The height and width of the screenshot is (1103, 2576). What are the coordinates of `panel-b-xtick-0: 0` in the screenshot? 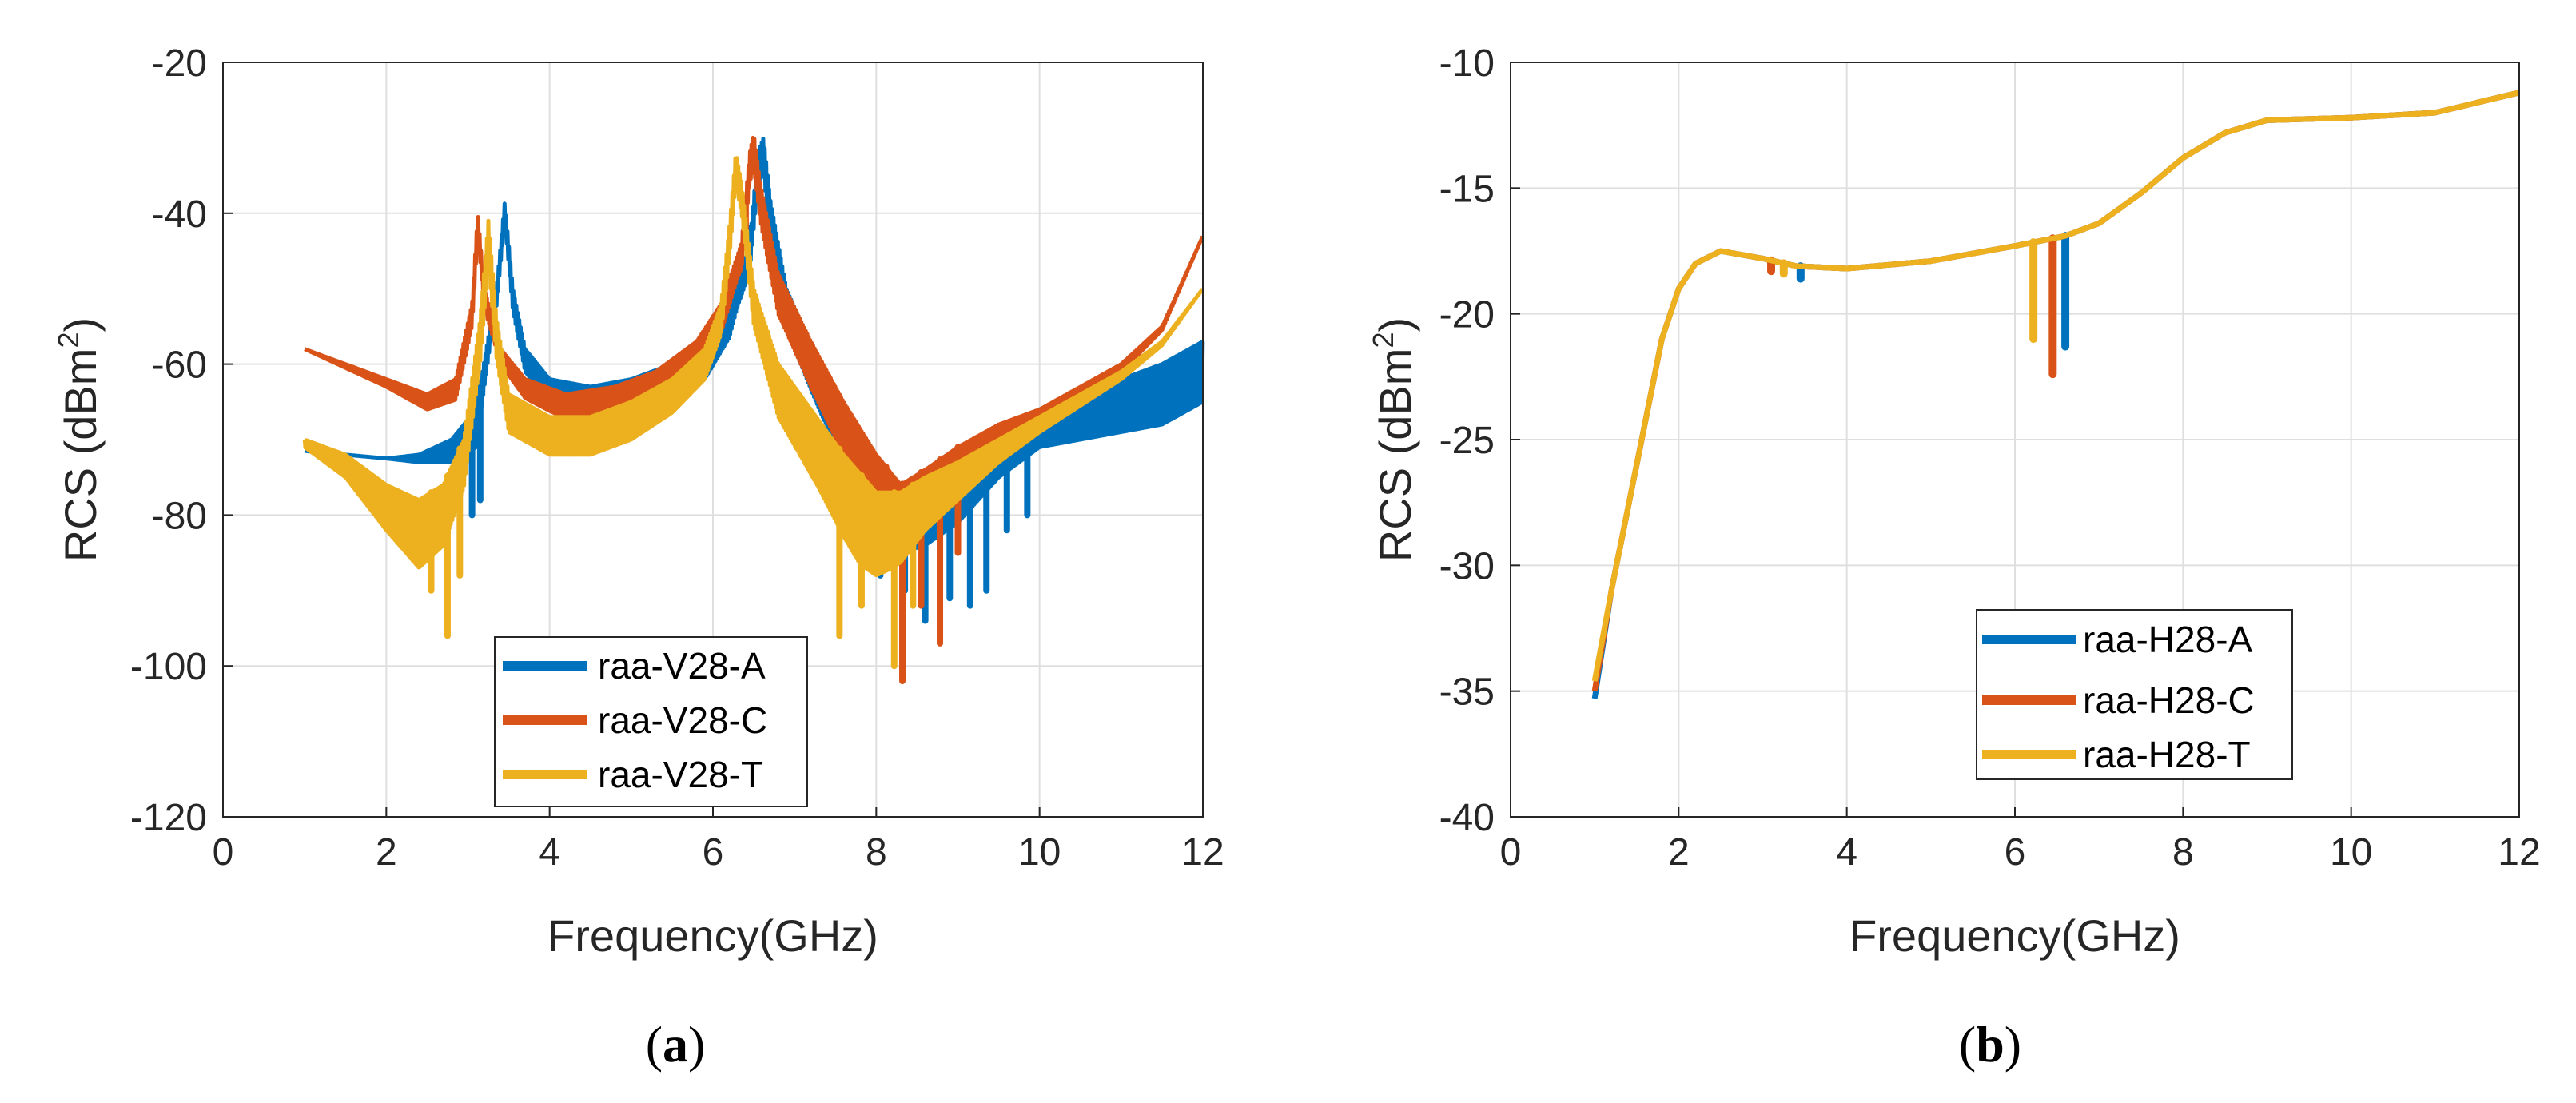 It's located at (1511, 853).